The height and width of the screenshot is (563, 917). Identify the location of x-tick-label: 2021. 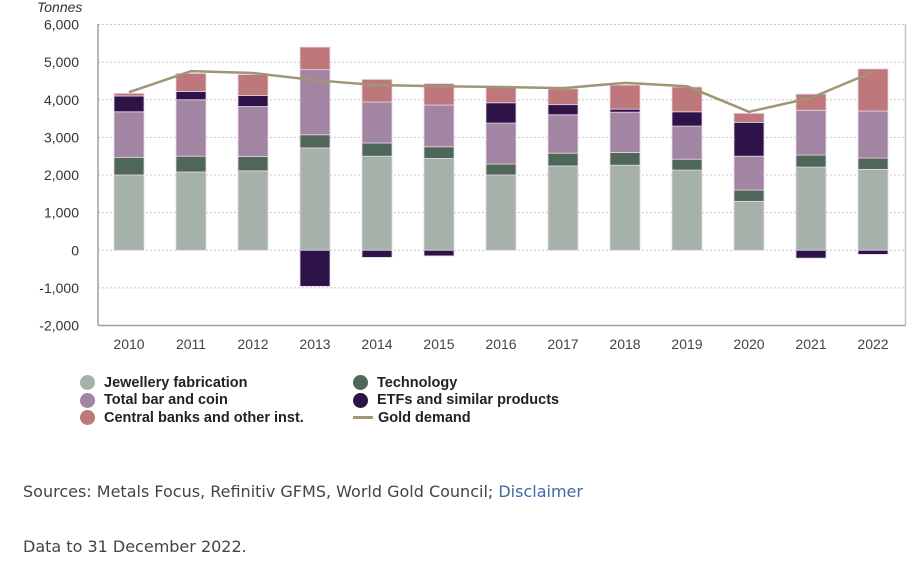
(810, 344).